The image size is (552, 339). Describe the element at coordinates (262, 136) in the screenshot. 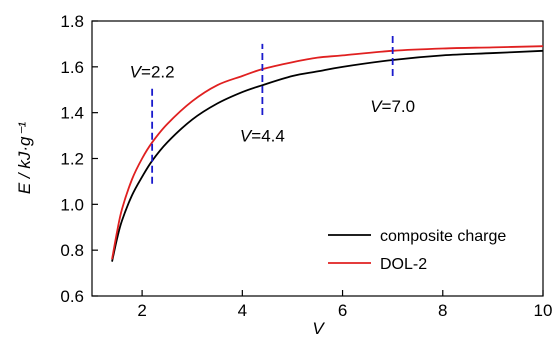

I see `annotation-label: V=4.4` at that location.